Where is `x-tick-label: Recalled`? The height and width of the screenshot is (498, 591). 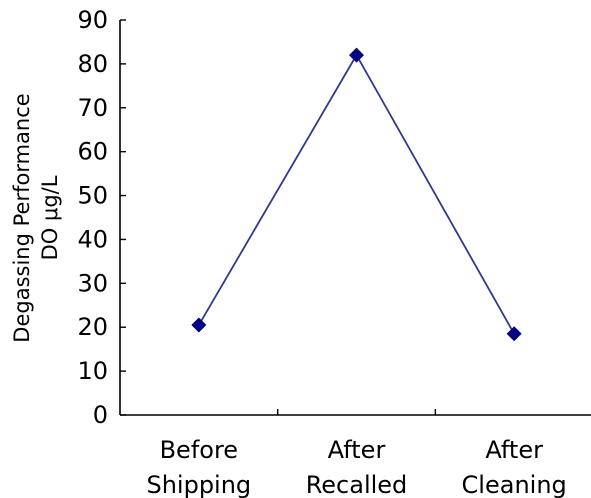 x-tick-label: Recalled is located at coordinates (357, 484).